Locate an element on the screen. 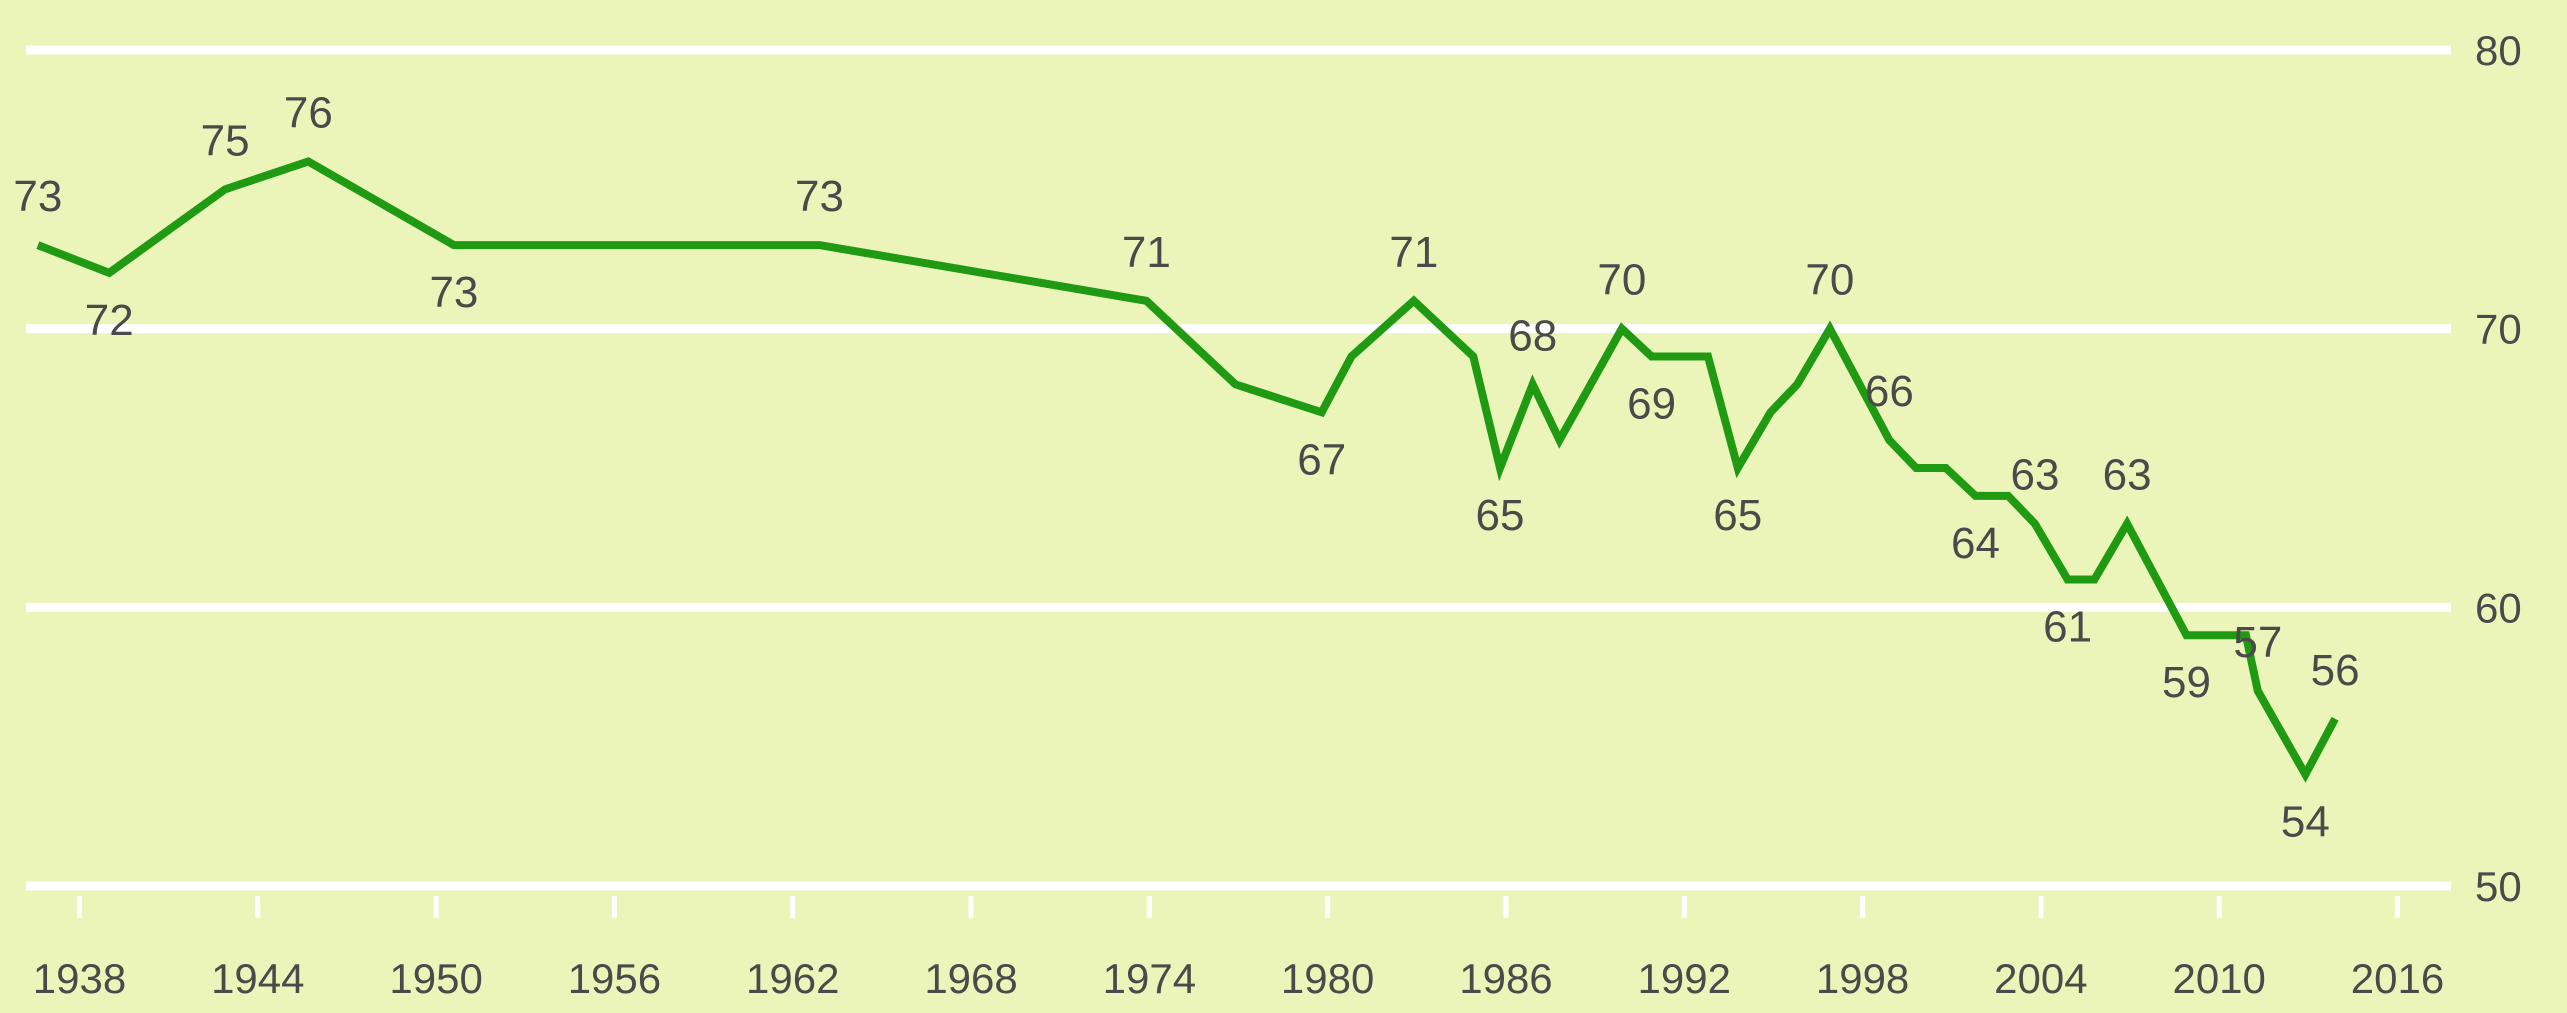 The width and height of the screenshot is (2567, 1013). data-label: 76 is located at coordinates (308, 112).